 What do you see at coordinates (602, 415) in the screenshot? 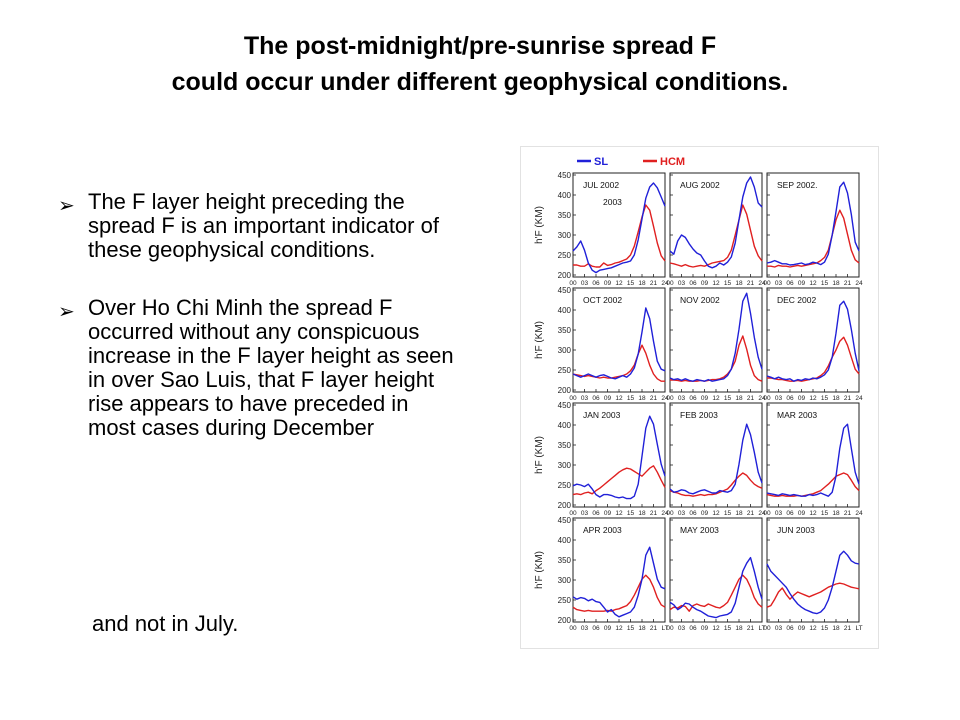
I see `panel-label: JAN 2003` at bounding box center [602, 415].